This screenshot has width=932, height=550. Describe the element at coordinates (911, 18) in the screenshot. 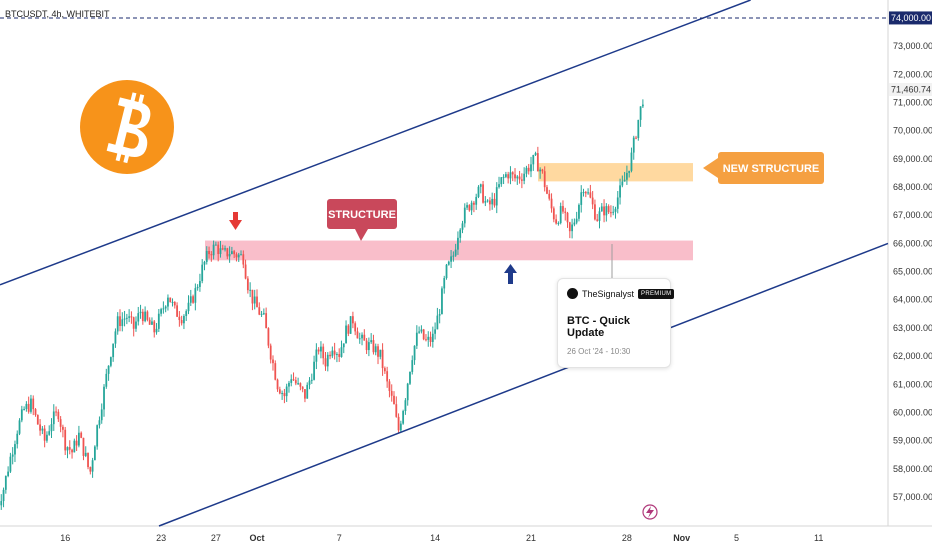

I see `target-price-label: 74,000.00` at that location.